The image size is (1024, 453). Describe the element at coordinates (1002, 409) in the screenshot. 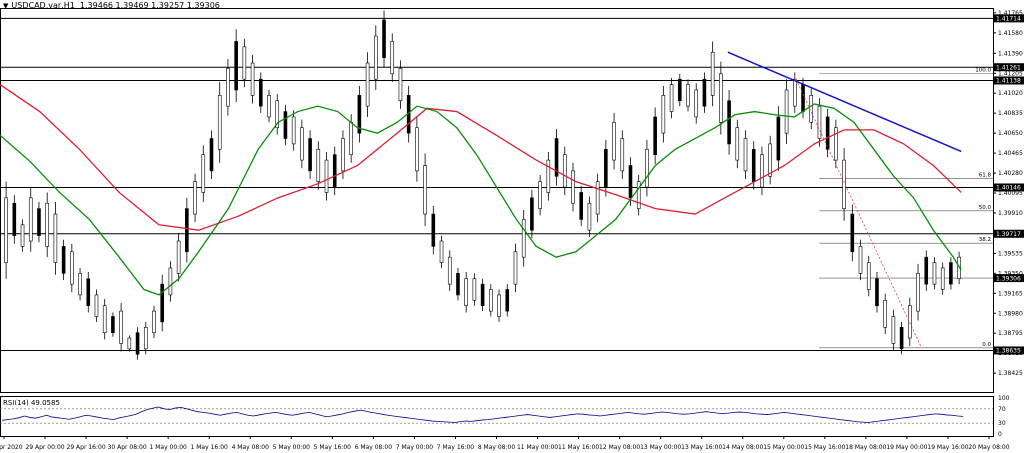

I see `rsi-tick-label: 70` at that location.